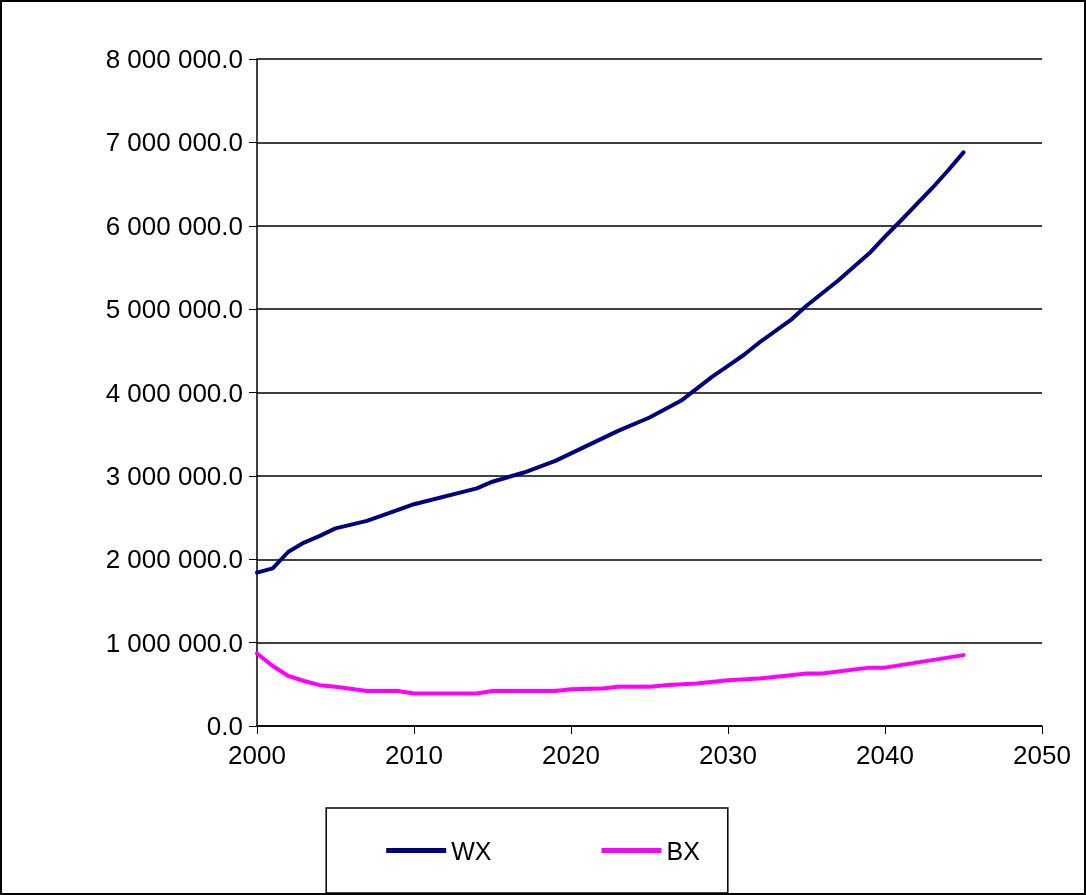  I want to click on legend-label: BX, so click(683, 850).